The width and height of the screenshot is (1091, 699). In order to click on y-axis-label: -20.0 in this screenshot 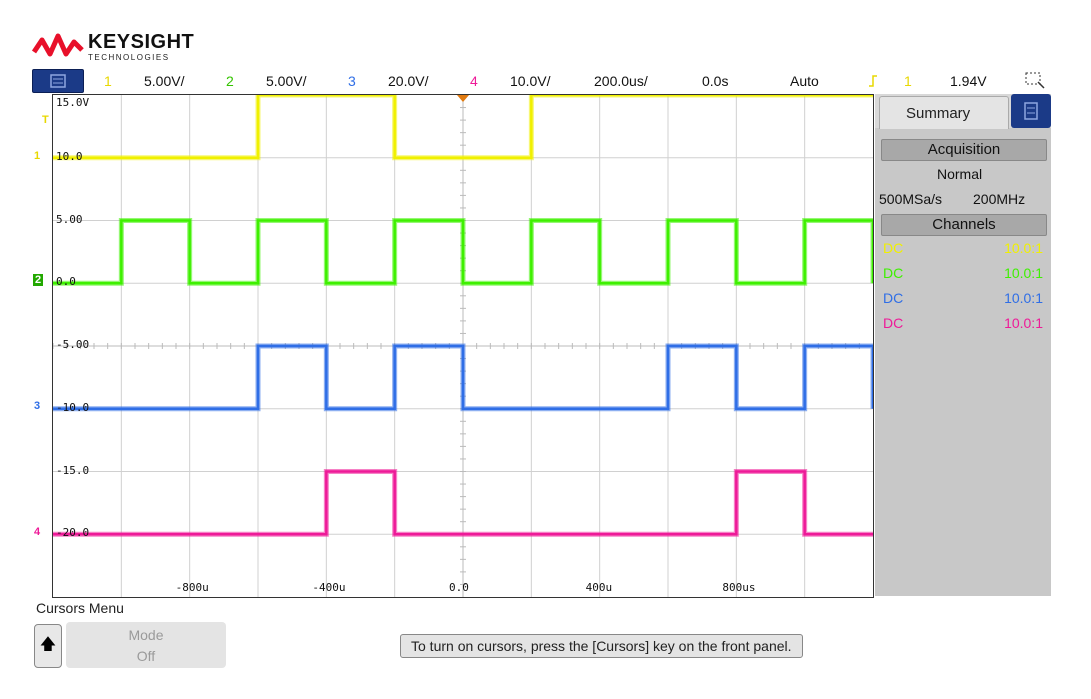, I will do `click(73, 533)`.